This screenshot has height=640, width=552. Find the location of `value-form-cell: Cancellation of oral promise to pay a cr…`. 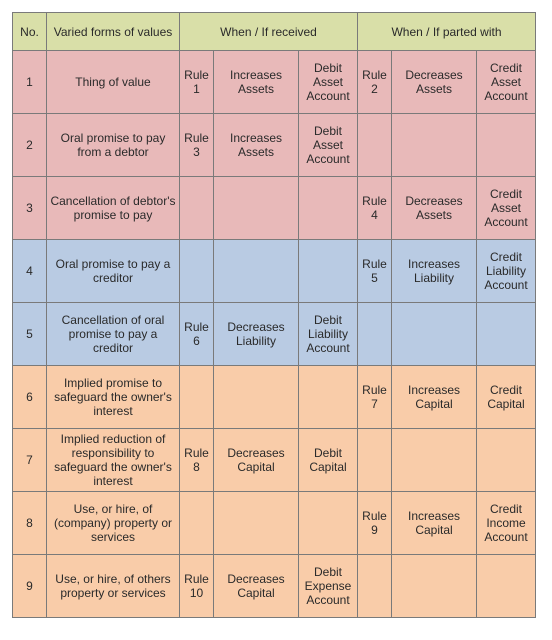

value-form-cell: Cancellation of oral promise to pay a cr… is located at coordinates (113, 334).